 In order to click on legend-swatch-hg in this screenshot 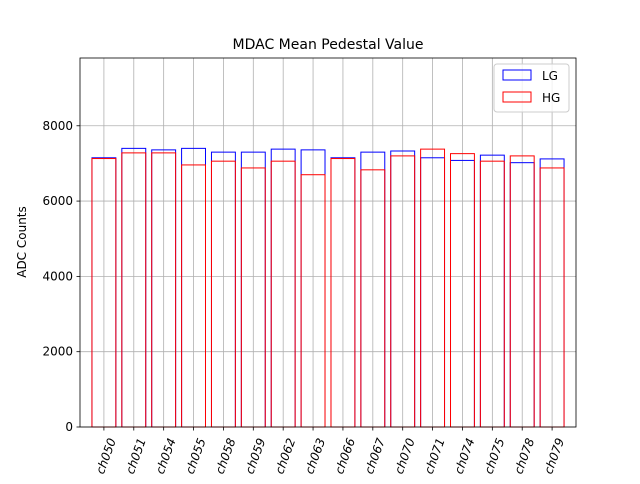, I will do `click(517, 97)`.